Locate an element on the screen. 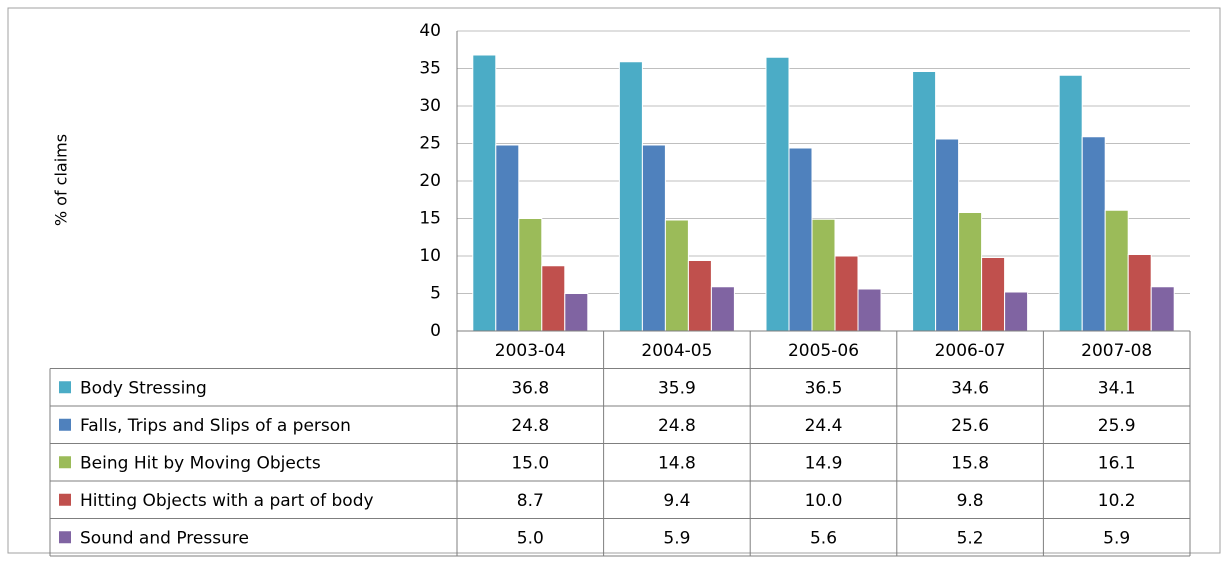 The height and width of the screenshot is (561, 1229). y-tick-label: 30 is located at coordinates (430, 106).